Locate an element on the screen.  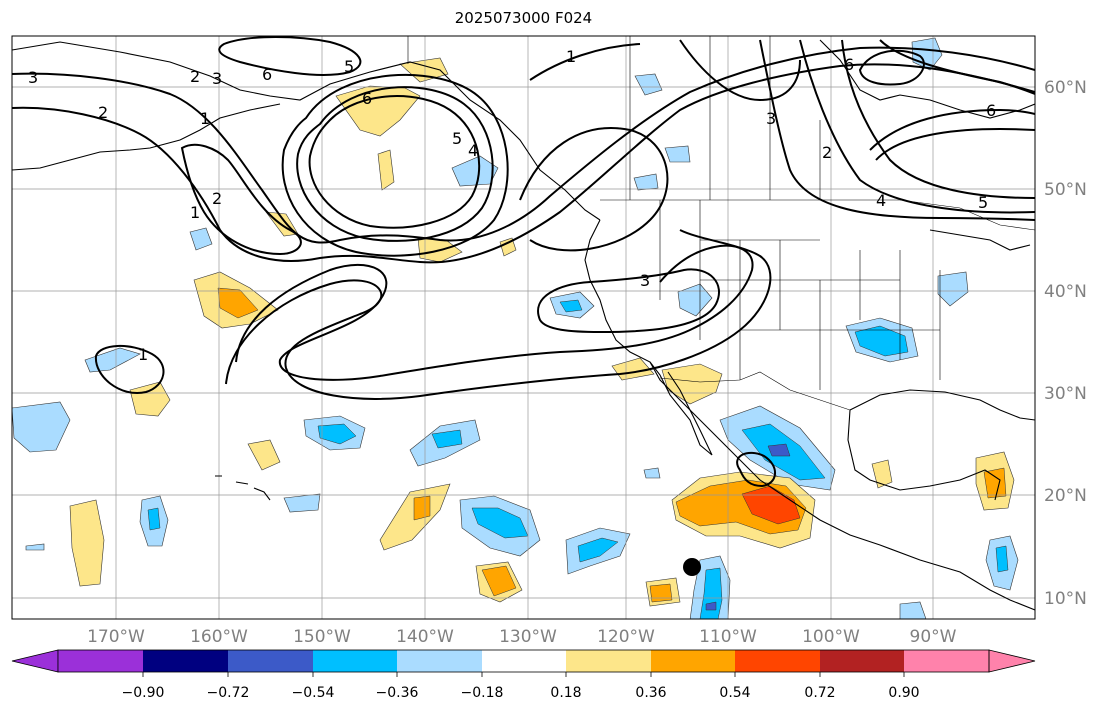
lon-label: 130°W is located at coordinates (528, 637).